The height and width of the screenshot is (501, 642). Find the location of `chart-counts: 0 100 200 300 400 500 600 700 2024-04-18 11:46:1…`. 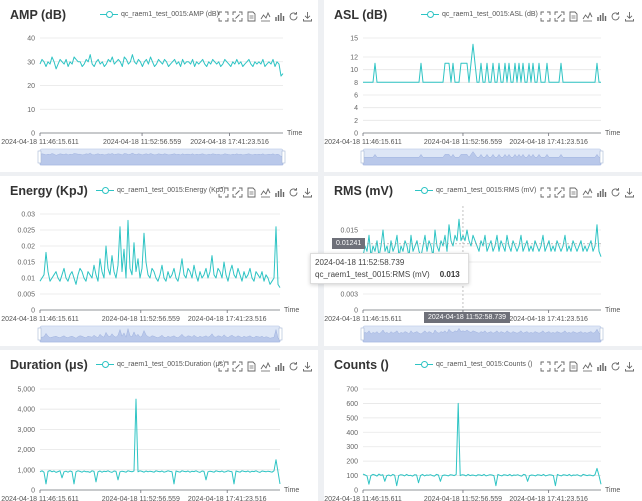

chart-counts: 0 100 200 300 400 500 600 700 2024-04-18 11:46:1… is located at coordinates (472, 444).